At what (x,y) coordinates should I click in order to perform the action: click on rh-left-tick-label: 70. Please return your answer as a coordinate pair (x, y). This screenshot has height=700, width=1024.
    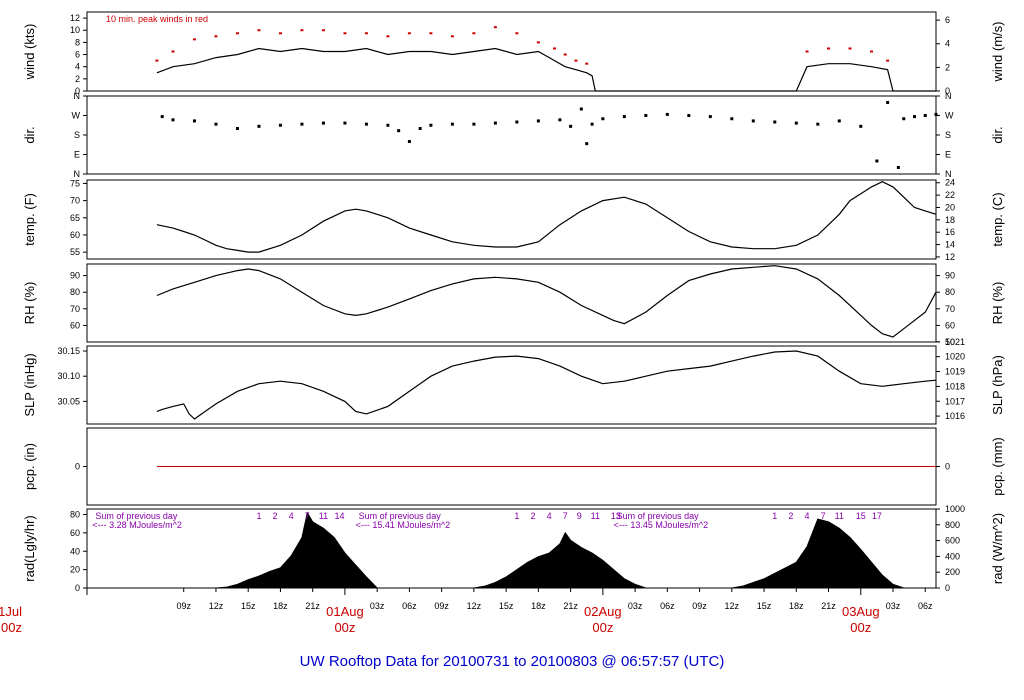
    Looking at the image, I should click on (75, 309).